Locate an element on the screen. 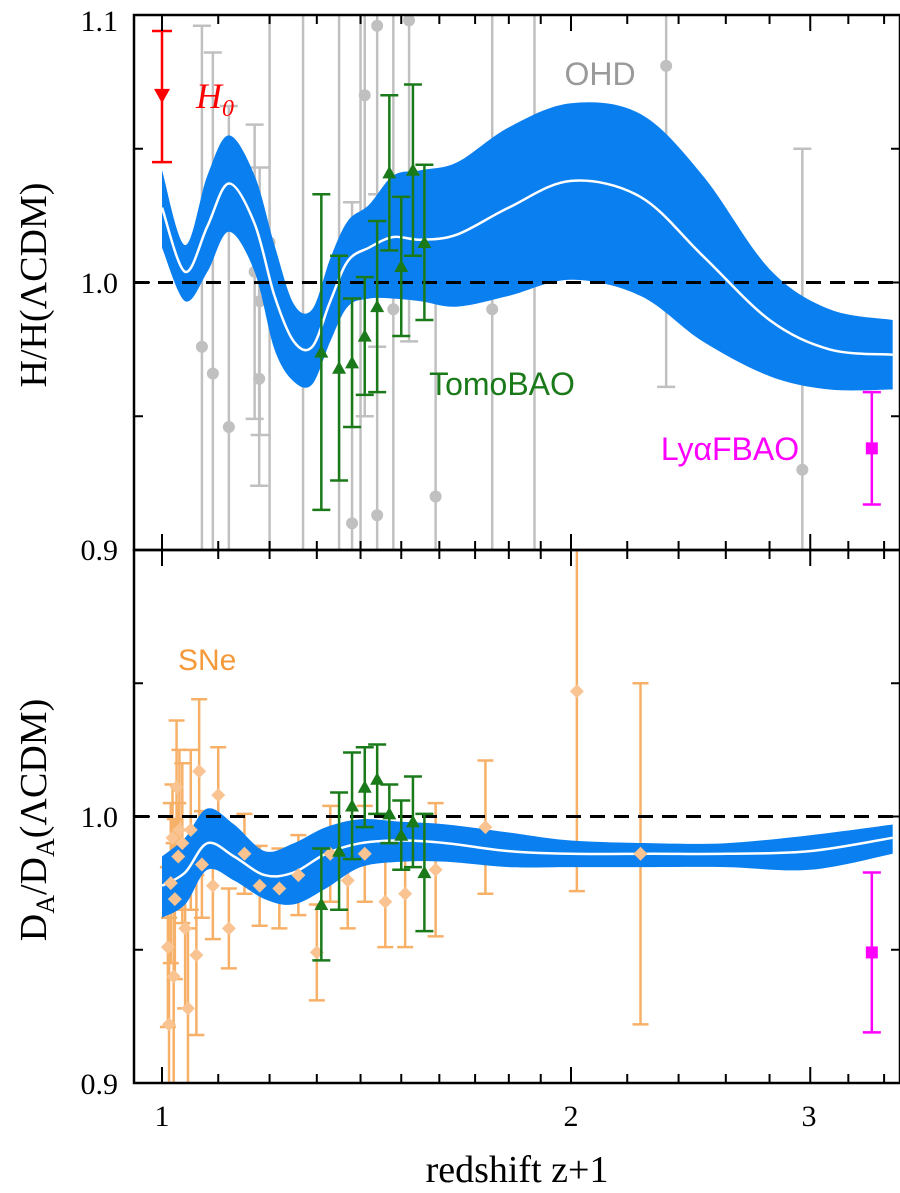 The width and height of the screenshot is (900, 1193). bottom-lyafbao-series is located at coordinates (871, 952).